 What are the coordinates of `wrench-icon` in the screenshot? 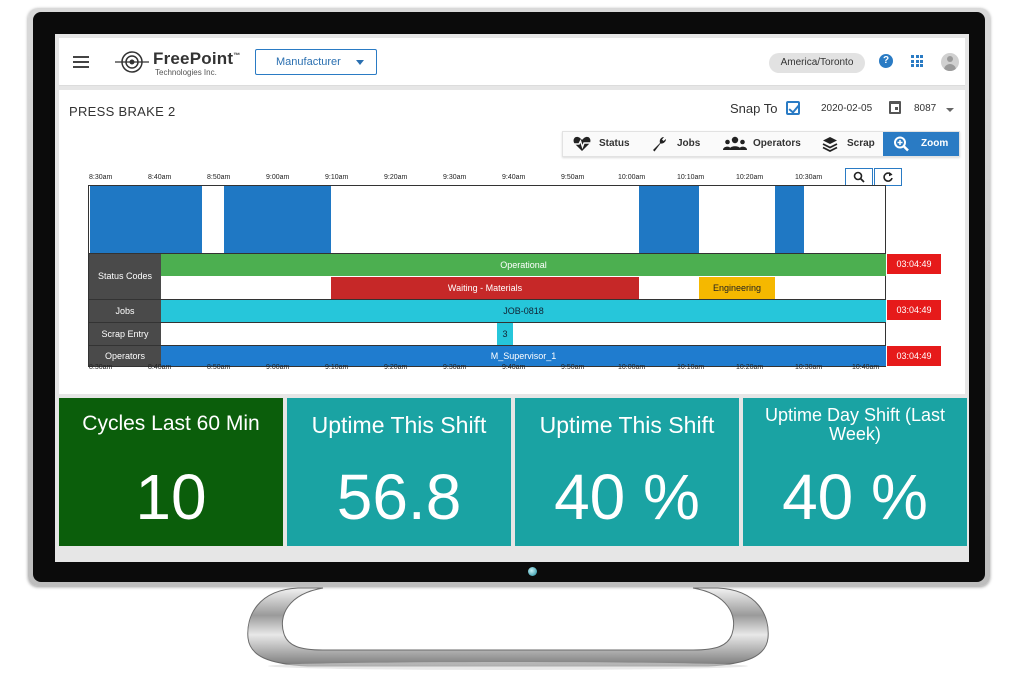 It's located at (659, 144).